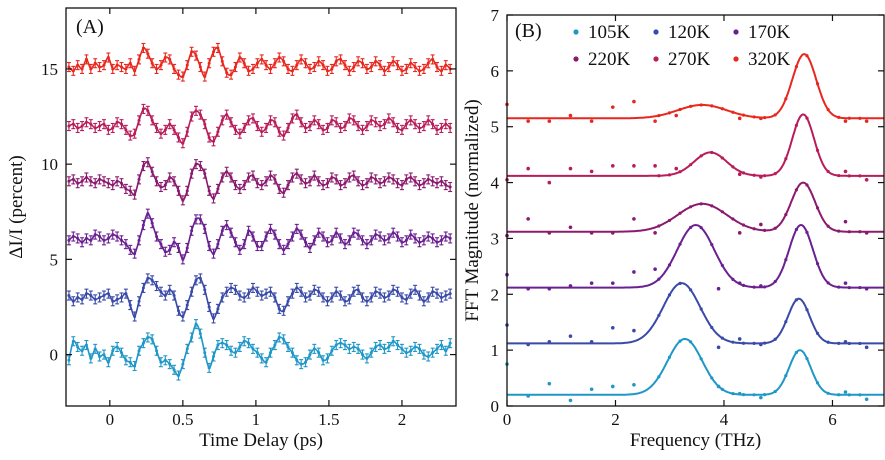 Image resolution: width=885 pixels, height=460 pixels. Describe the element at coordinates (528, 31) in the screenshot. I see `panel-label: (B)` at that location.